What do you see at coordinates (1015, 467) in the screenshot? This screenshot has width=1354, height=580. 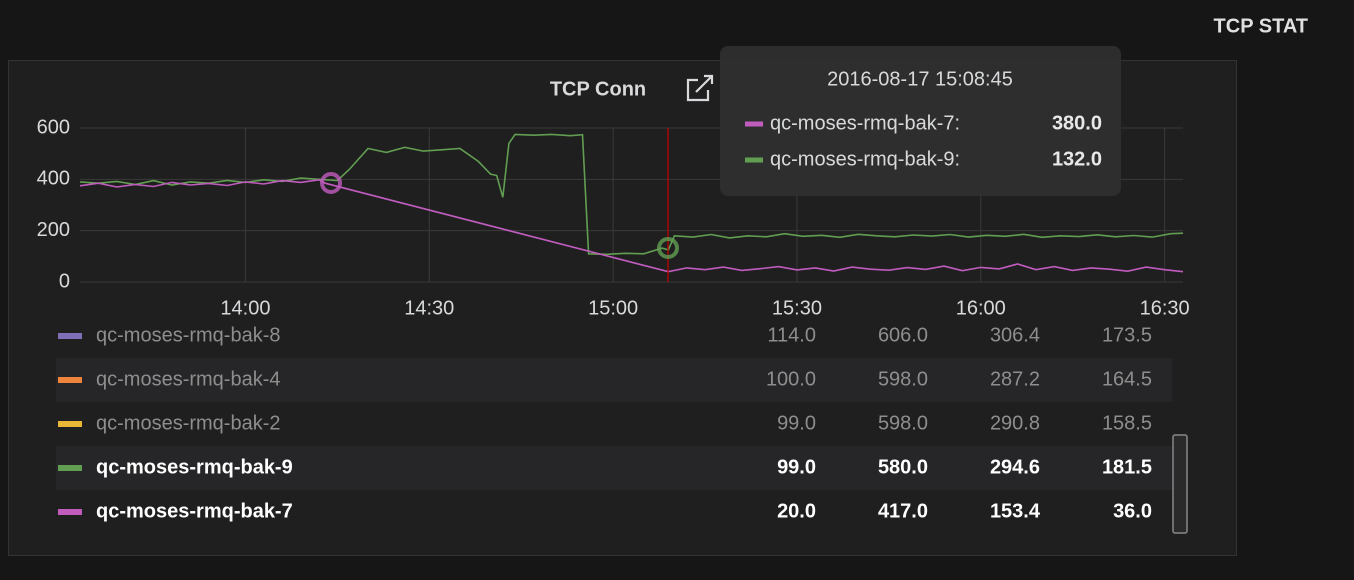 I see `legend-stat: 294.6` at bounding box center [1015, 467].